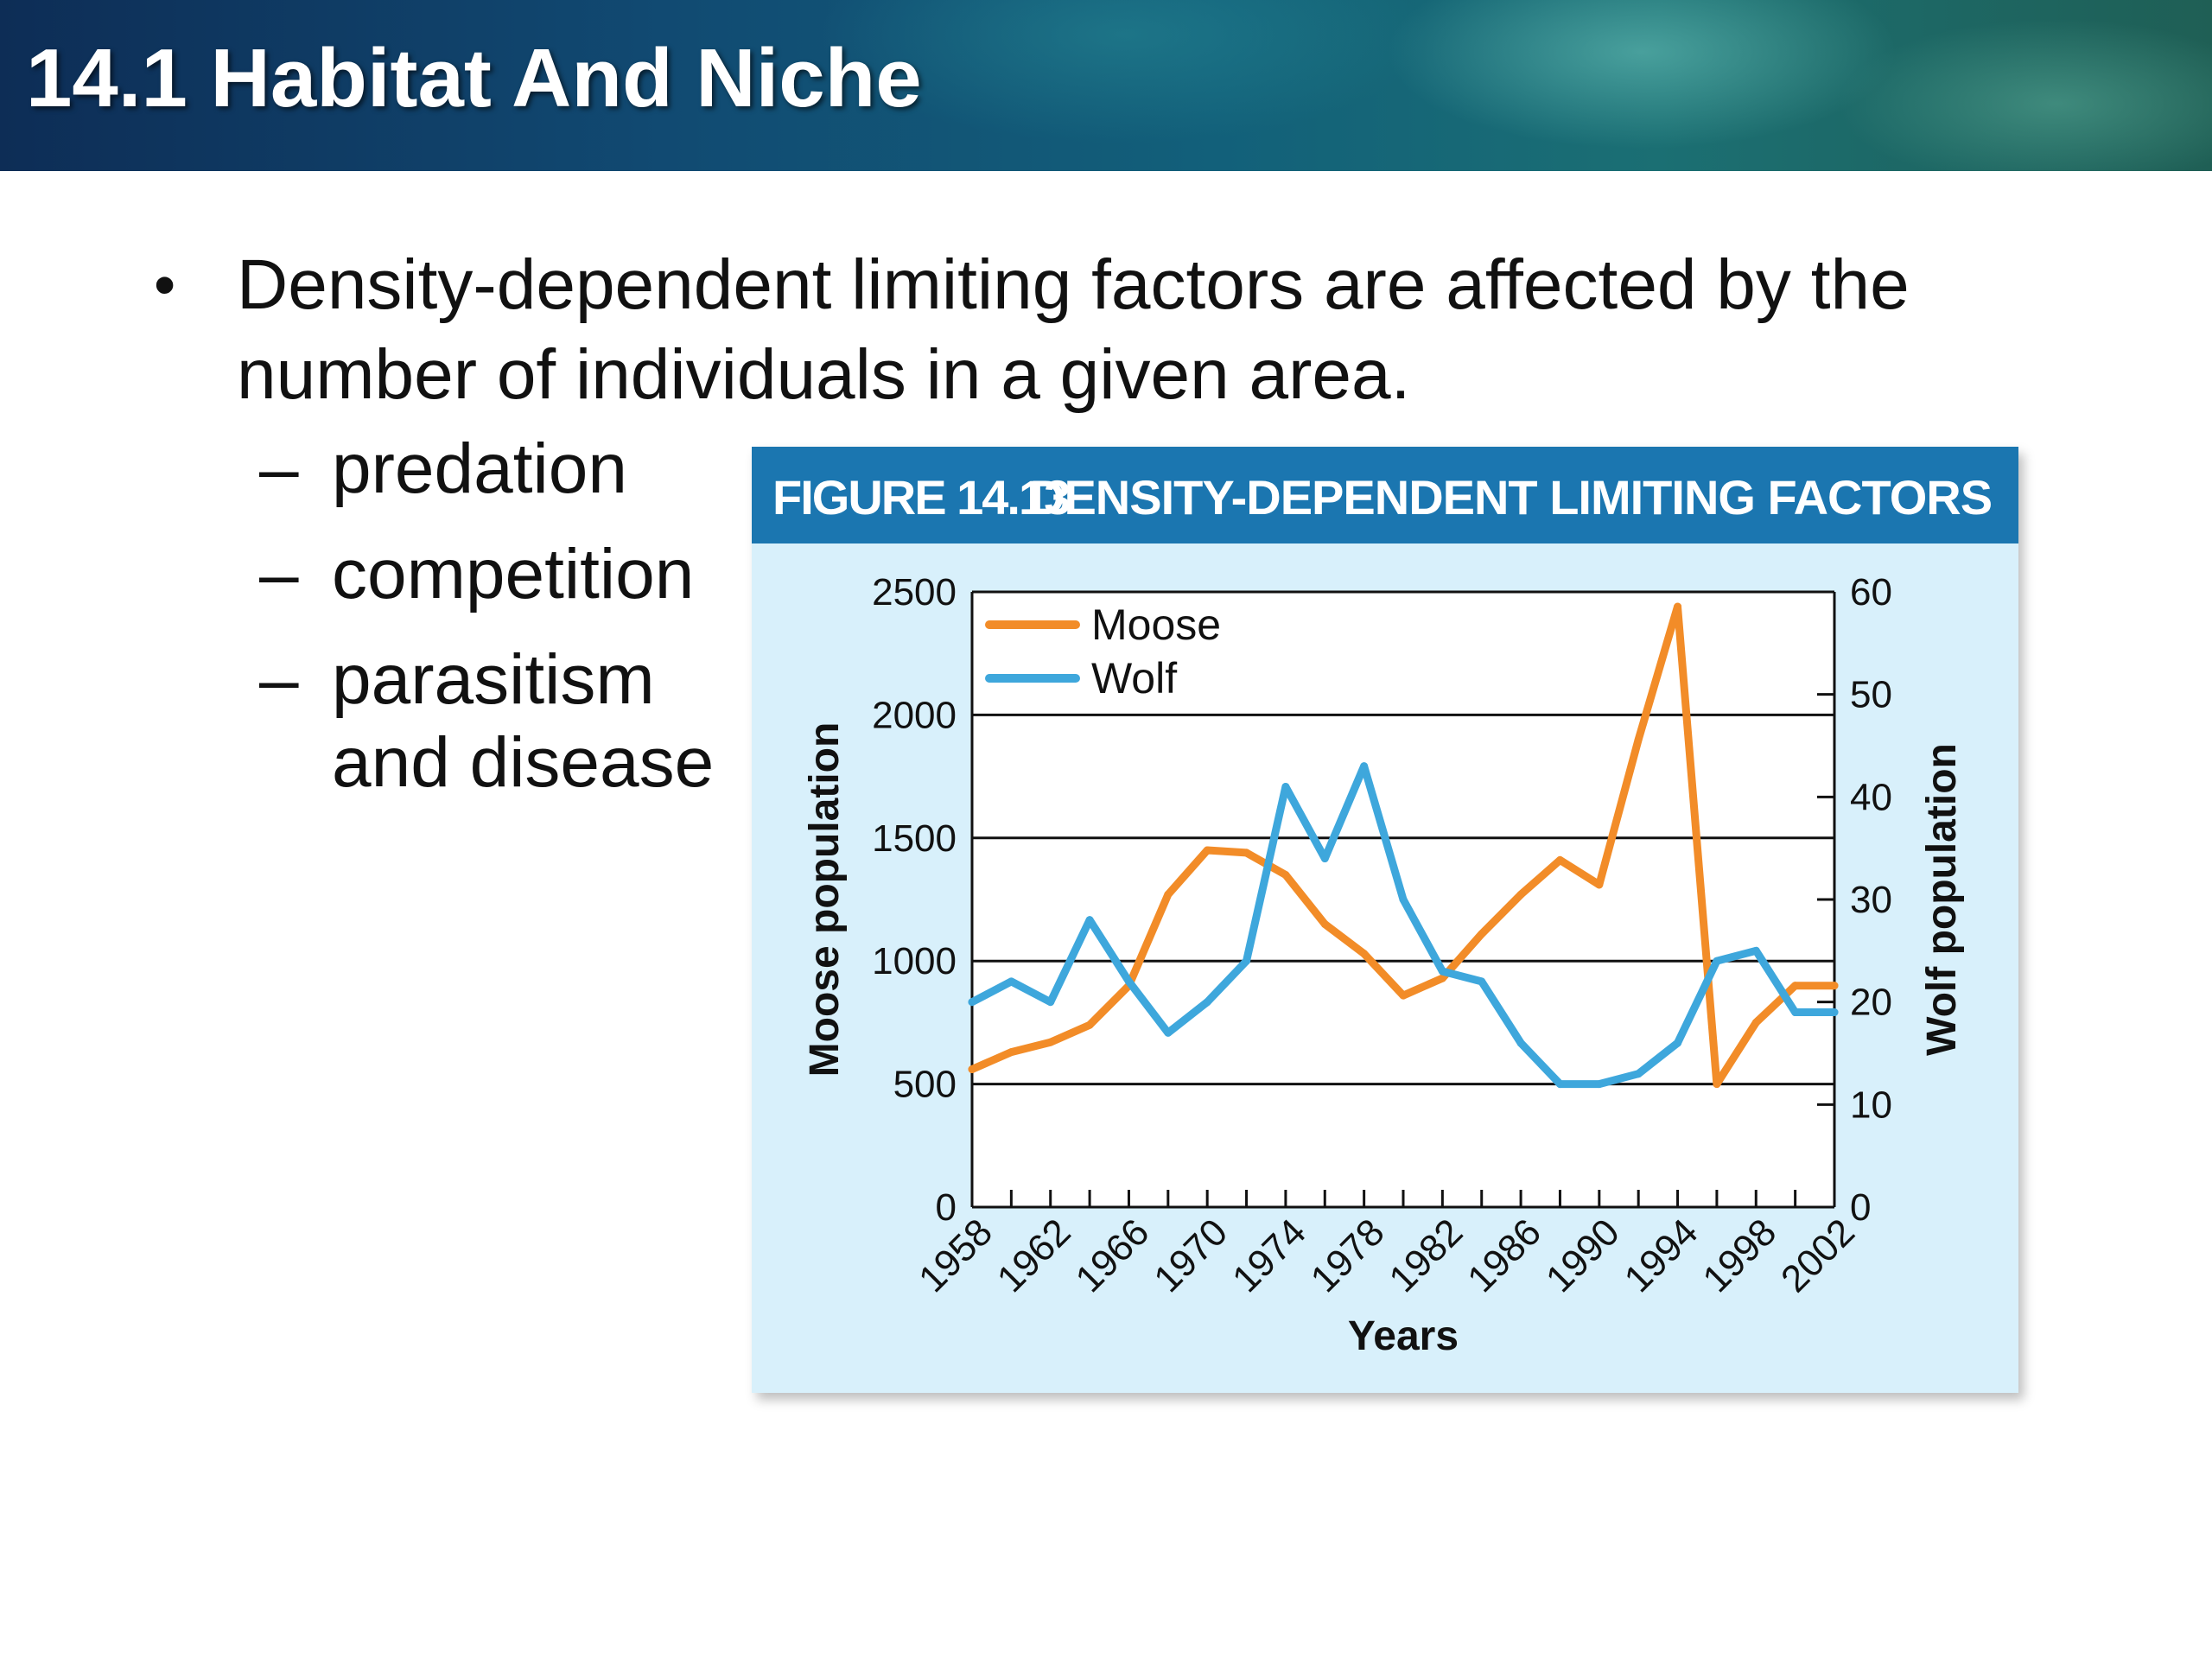 This screenshot has width=2212, height=1659. I want to click on y2-tick-label: 30, so click(1871, 900).